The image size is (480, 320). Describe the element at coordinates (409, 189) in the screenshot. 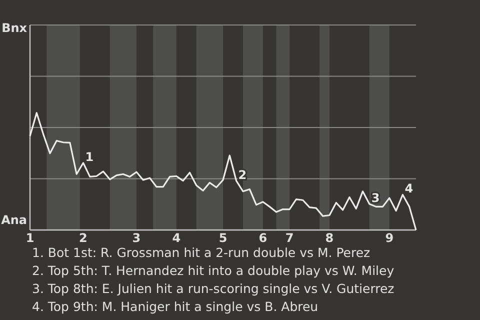

I see `annotation: 4` at that location.